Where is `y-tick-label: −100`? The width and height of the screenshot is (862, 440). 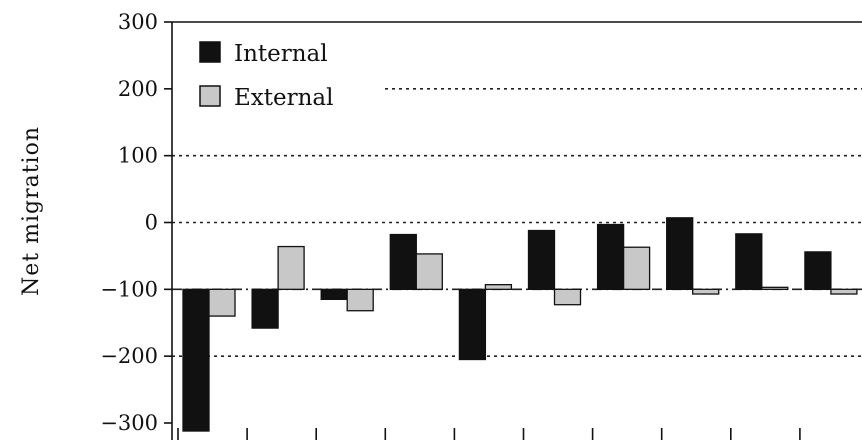
y-tick-label: −100 is located at coordinates (129, 289).